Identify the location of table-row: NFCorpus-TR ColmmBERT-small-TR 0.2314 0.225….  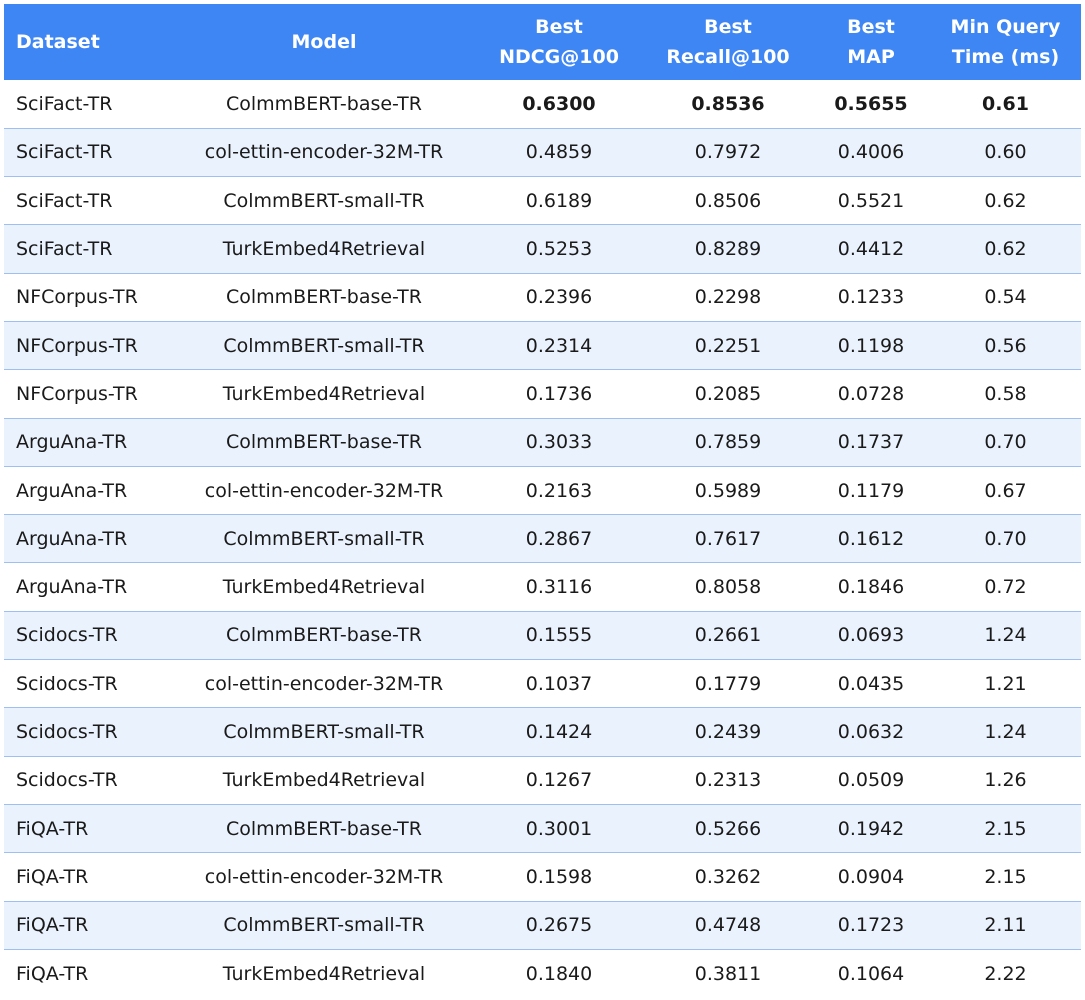
(542, 346).